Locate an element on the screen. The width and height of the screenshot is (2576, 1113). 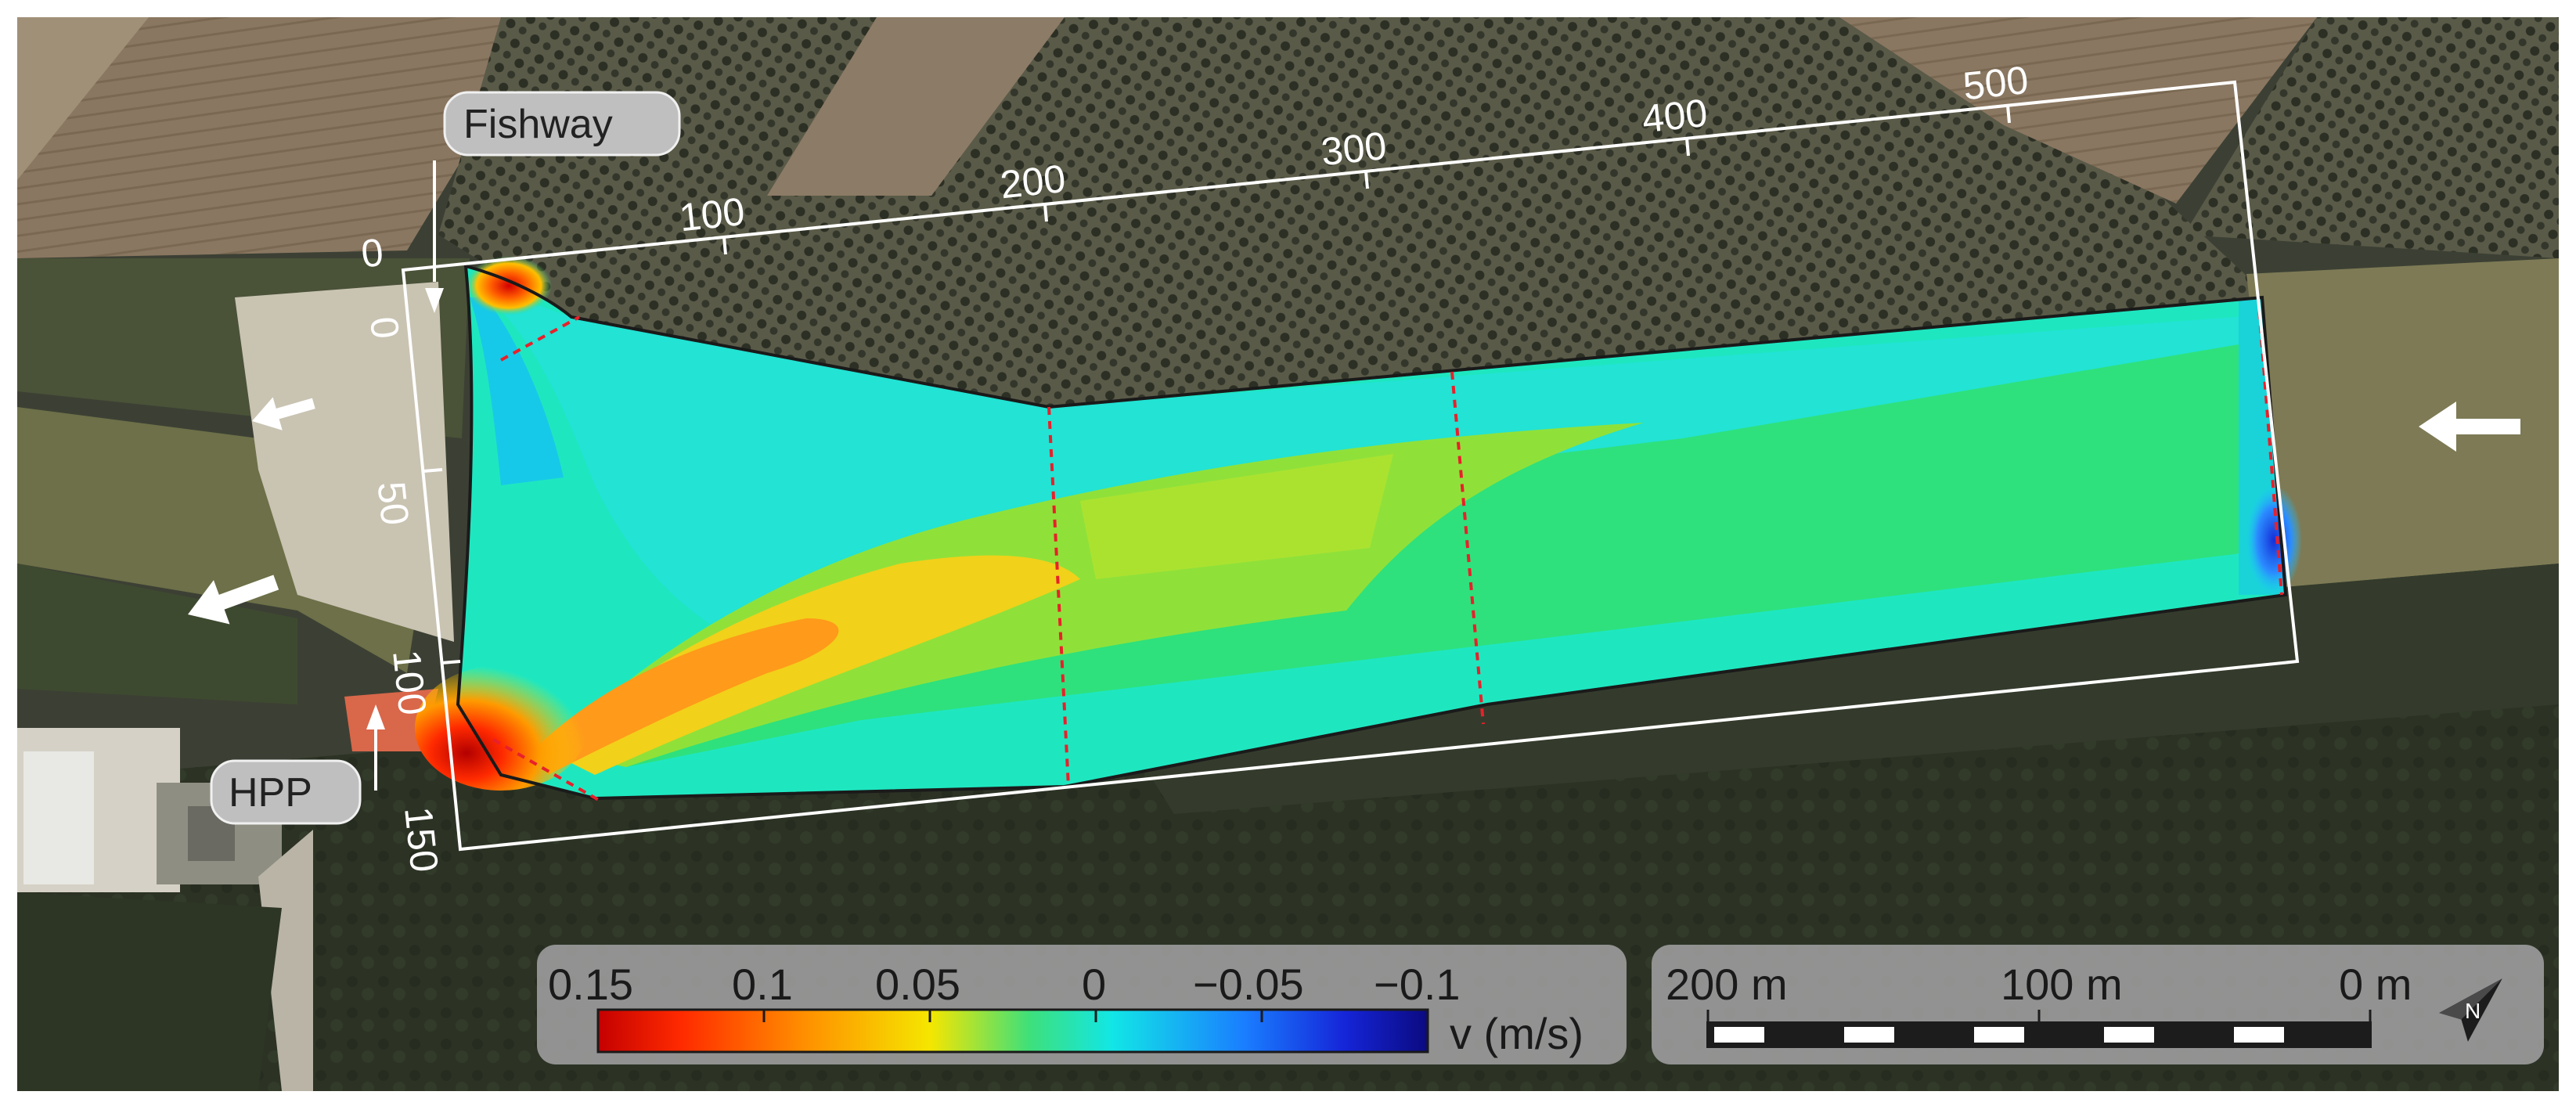
x-tick-label-400: 400 is located at coordinates (1675, 116).